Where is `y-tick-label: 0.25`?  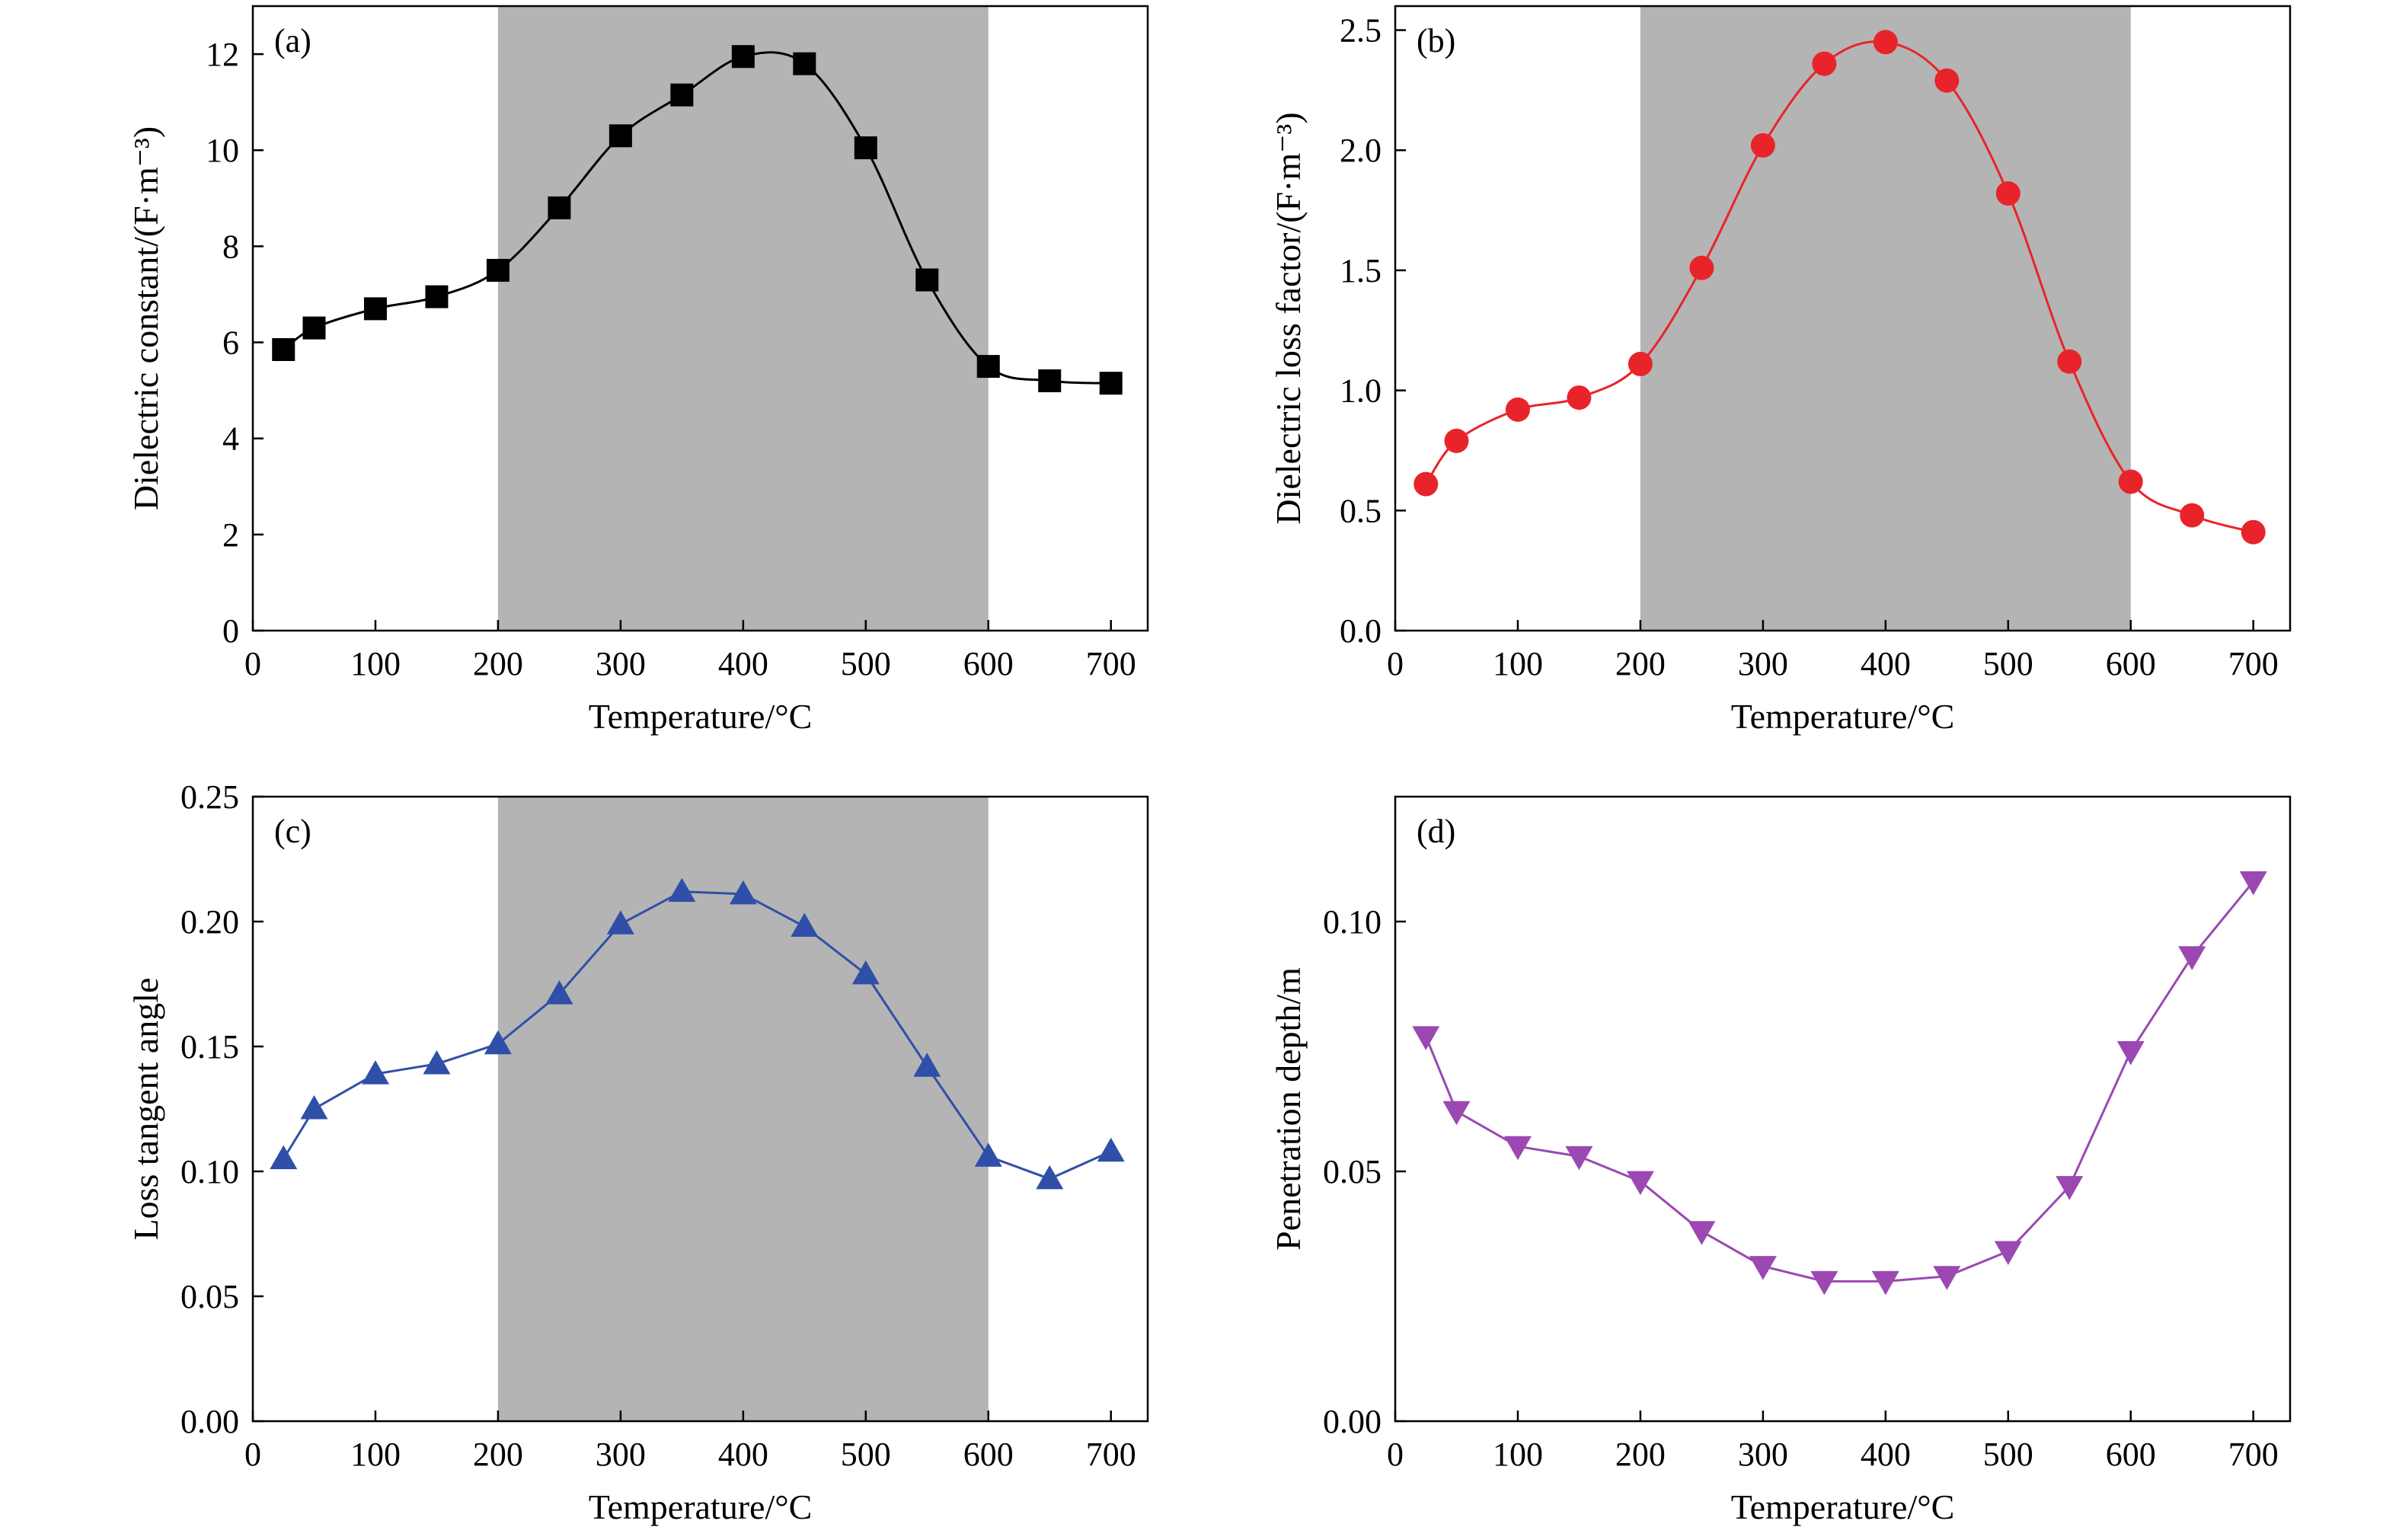 y-tick-label: 0.25 is located at coordinates (209, 797).